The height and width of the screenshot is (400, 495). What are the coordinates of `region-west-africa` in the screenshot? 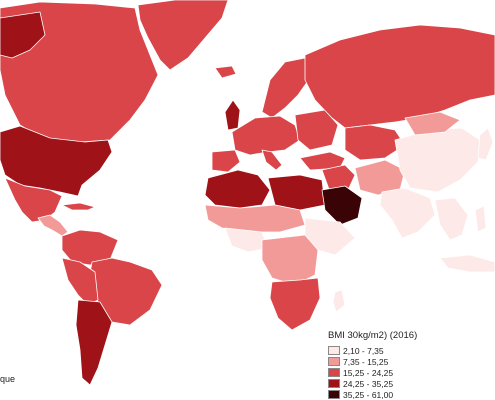 It's located at (246, 240).